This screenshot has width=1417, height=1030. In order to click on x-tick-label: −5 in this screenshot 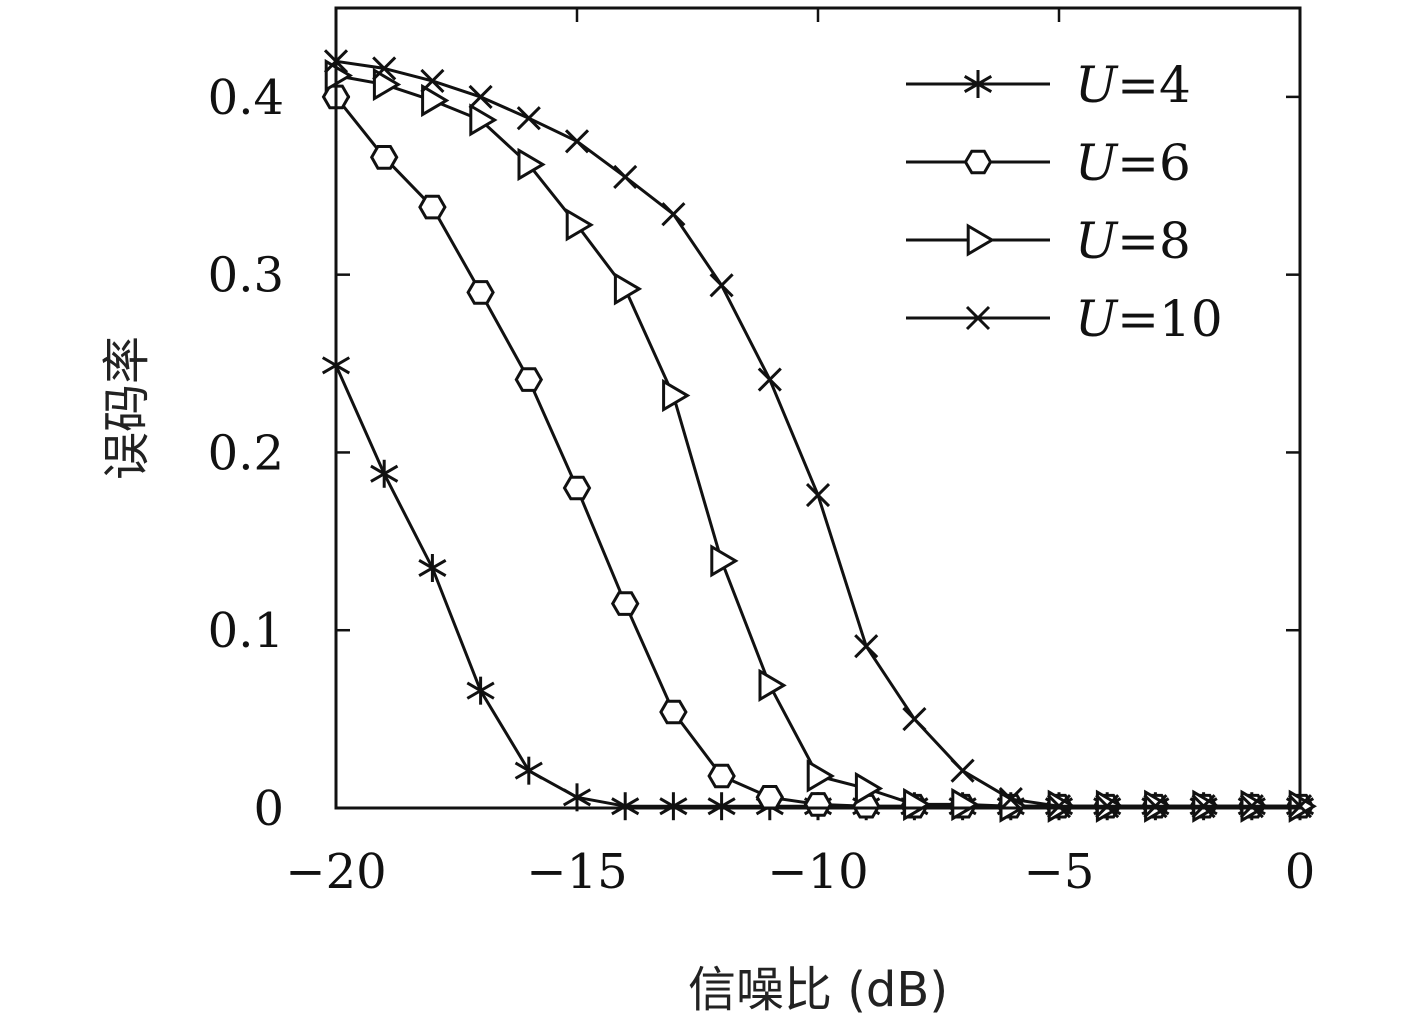, I will do `click(1059, 872)`.